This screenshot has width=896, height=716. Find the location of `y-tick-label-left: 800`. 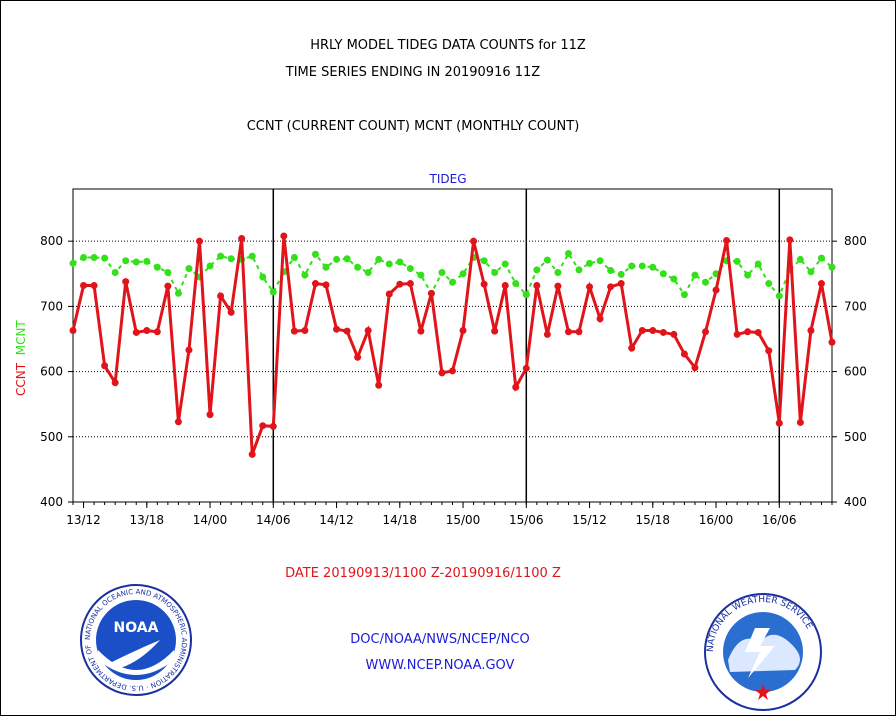

y-tick-label-left: 800 is located at coordinates (51, 241).